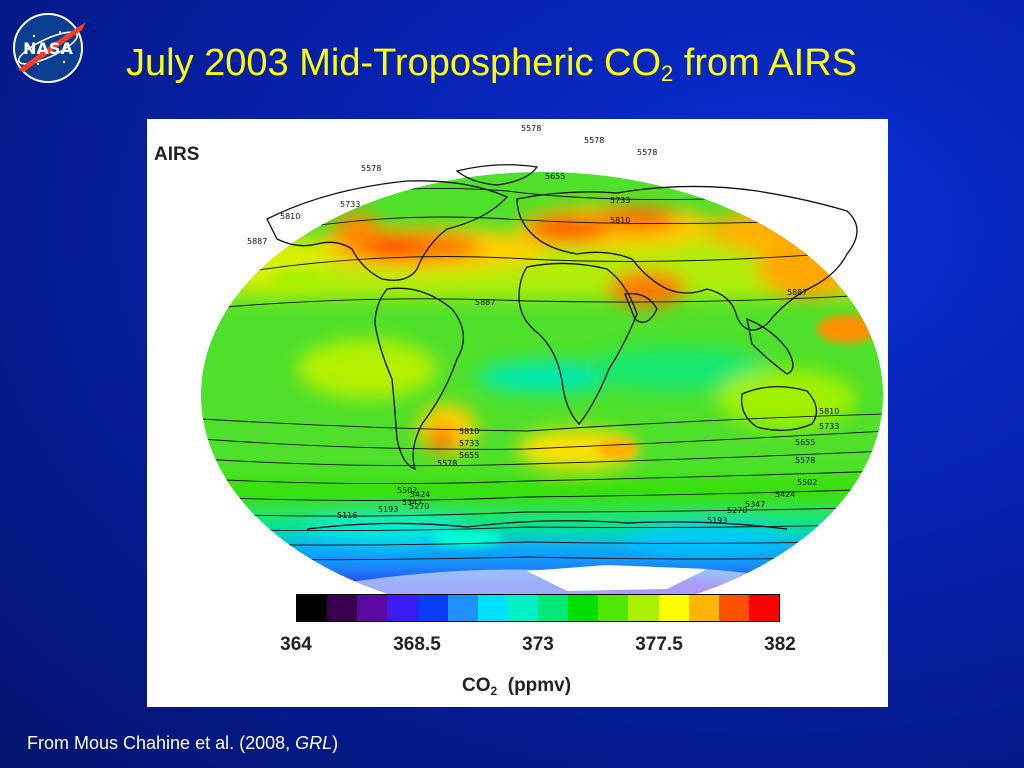 The height and width of the screenshot is (768, 1024). I want to click on colorbar-tick-label: 364, so click(296, 644).